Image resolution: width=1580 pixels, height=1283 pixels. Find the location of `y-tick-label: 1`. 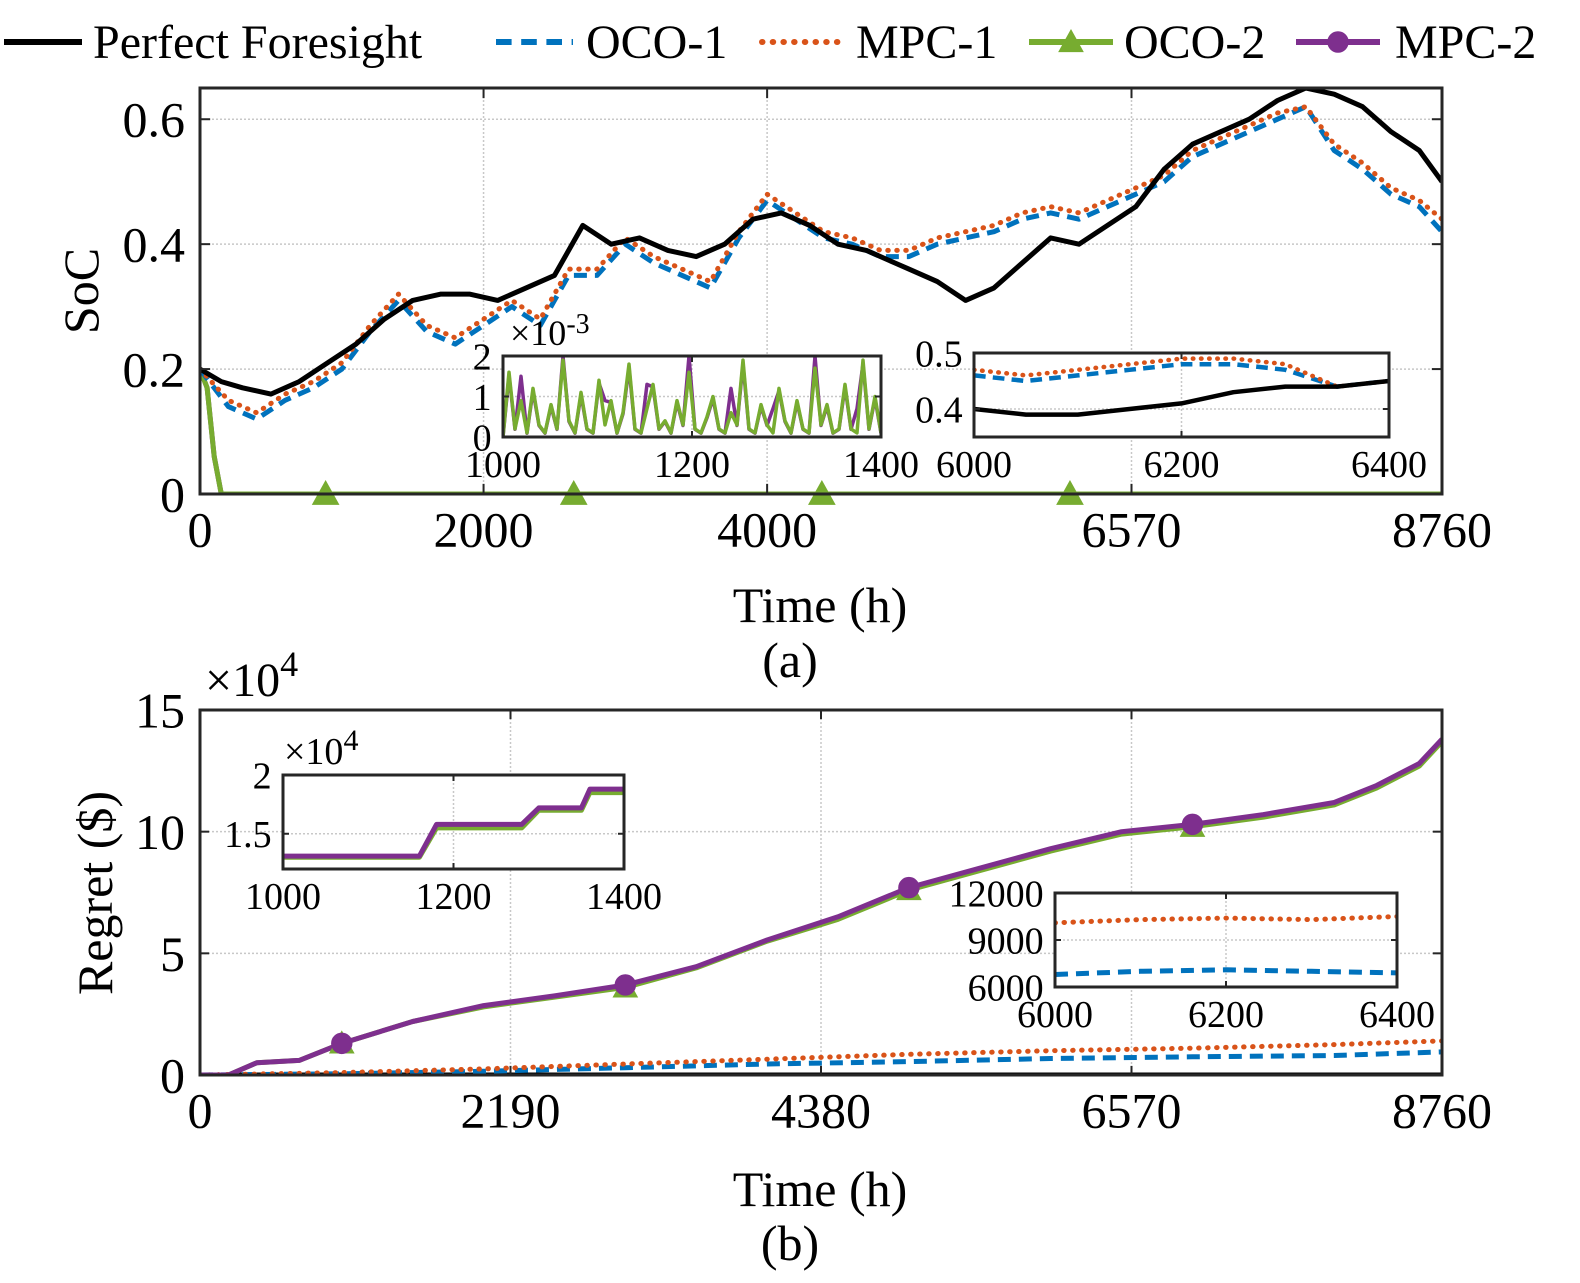

y-tick-label: 1 is located at coordinates (482, 398).